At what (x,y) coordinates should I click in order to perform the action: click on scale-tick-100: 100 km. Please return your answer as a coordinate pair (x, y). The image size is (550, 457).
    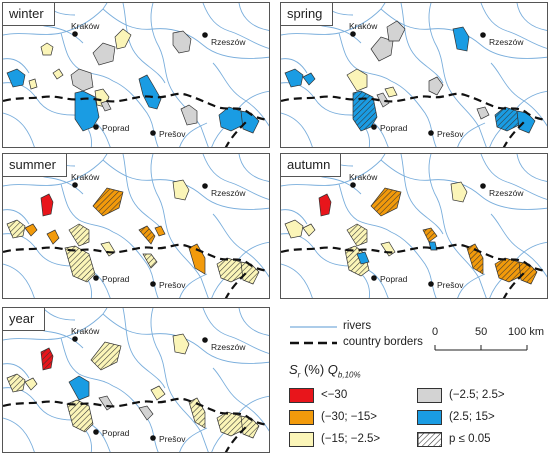
    Looking at the image, I should click on (526, 332).